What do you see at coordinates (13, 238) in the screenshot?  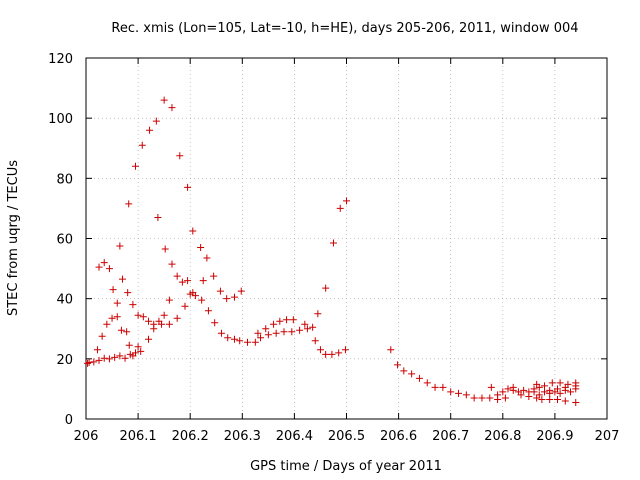 I see `y-axis-label: STEC from uqrg / TECUs` at bounding box center [13, 238].